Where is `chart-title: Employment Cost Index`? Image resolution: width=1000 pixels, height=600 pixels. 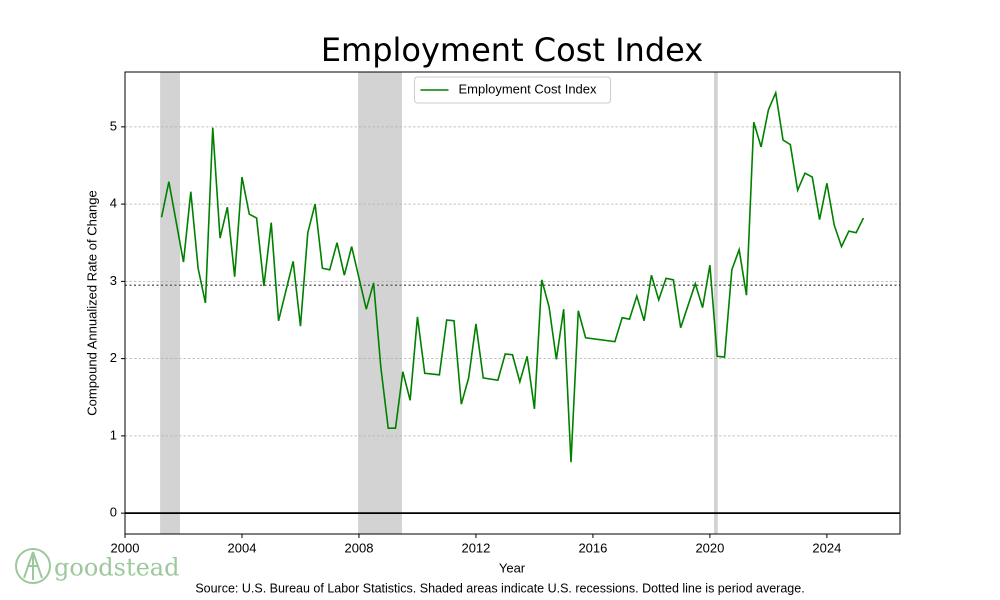 chart-title: Employment Cost Index is located at coordinates (512, 50).